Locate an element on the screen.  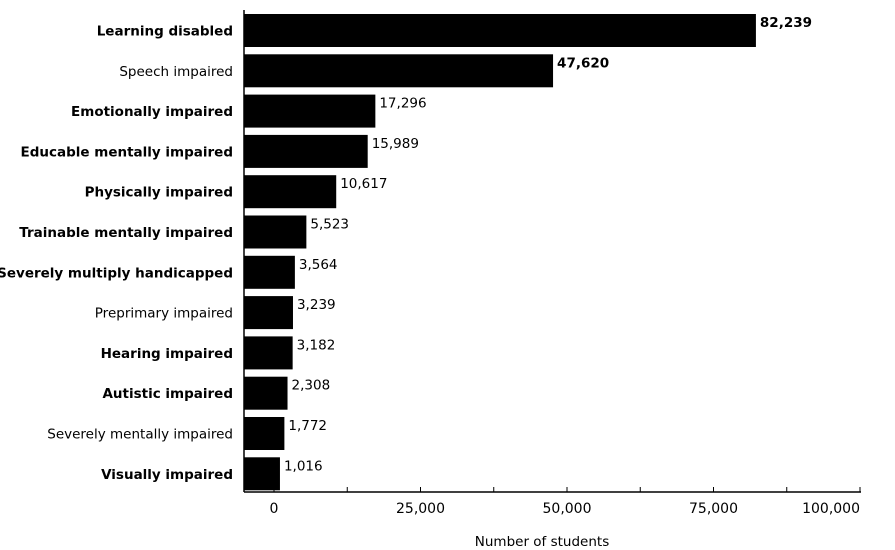
x-tick-label: 75,000 is located at coordinates (713, 509).